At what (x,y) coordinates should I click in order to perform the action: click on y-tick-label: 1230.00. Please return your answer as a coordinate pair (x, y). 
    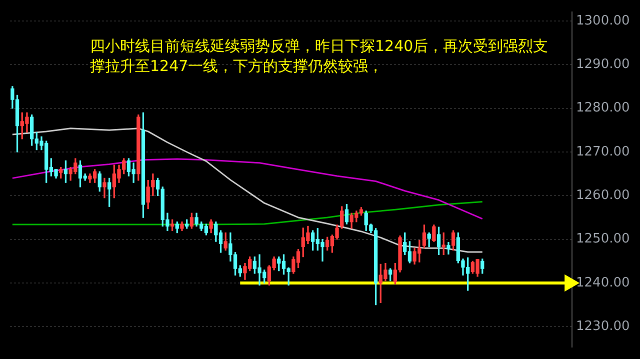
    Looking at the image, I should click on (603, 326).